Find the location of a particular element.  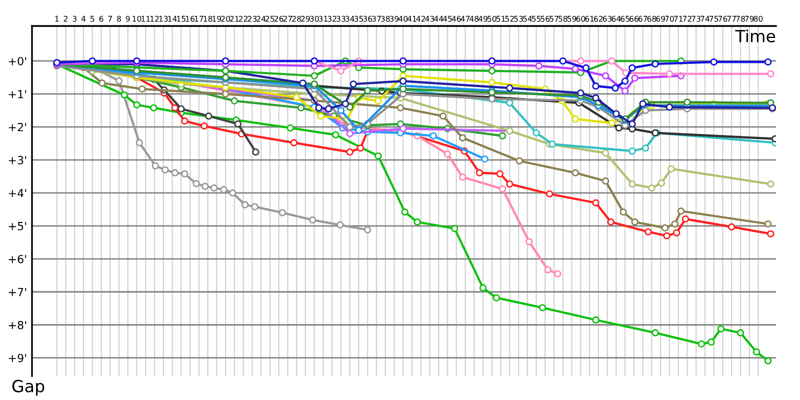

y-tick-label: +1' is located at coordinates (17, 94).